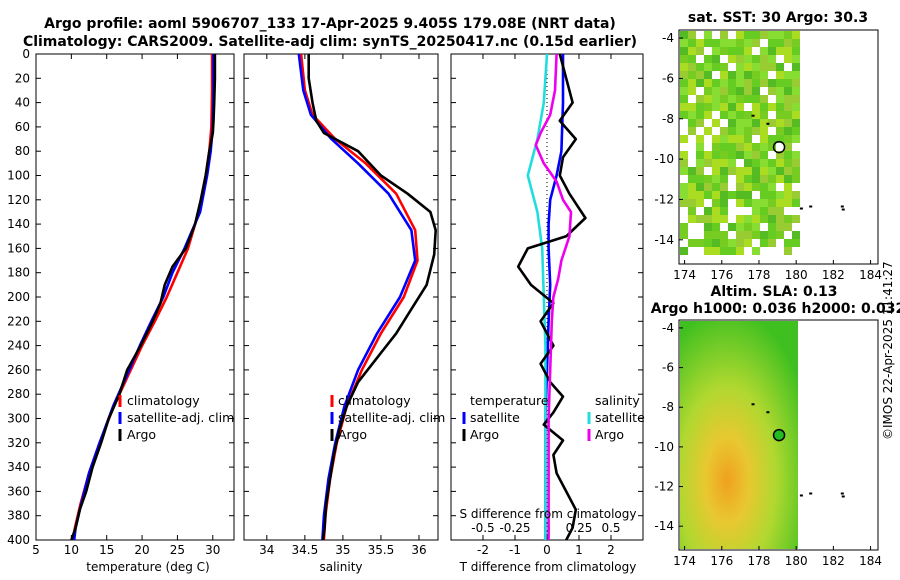 This screenshot has height=580, width=900. Describe the element at coordinates (833, 561) in the screenshot. I see `map-x-tick-label: 182` at that location.